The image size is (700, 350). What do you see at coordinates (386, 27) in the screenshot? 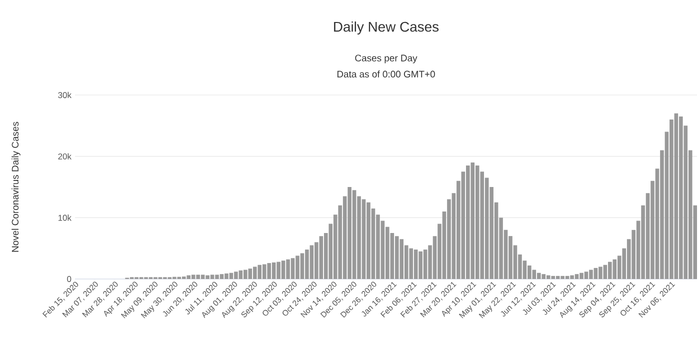
I see `chart-title: Daily New Cases` at bounding box center [386, 27].